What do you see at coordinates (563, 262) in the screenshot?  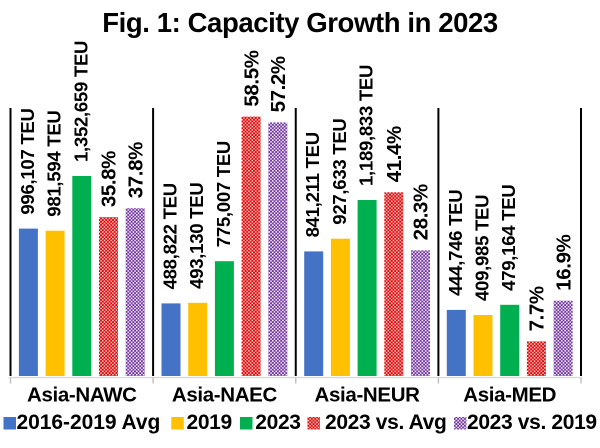 I see `svg-text: 16.9%` at bounding box center [563, 262].